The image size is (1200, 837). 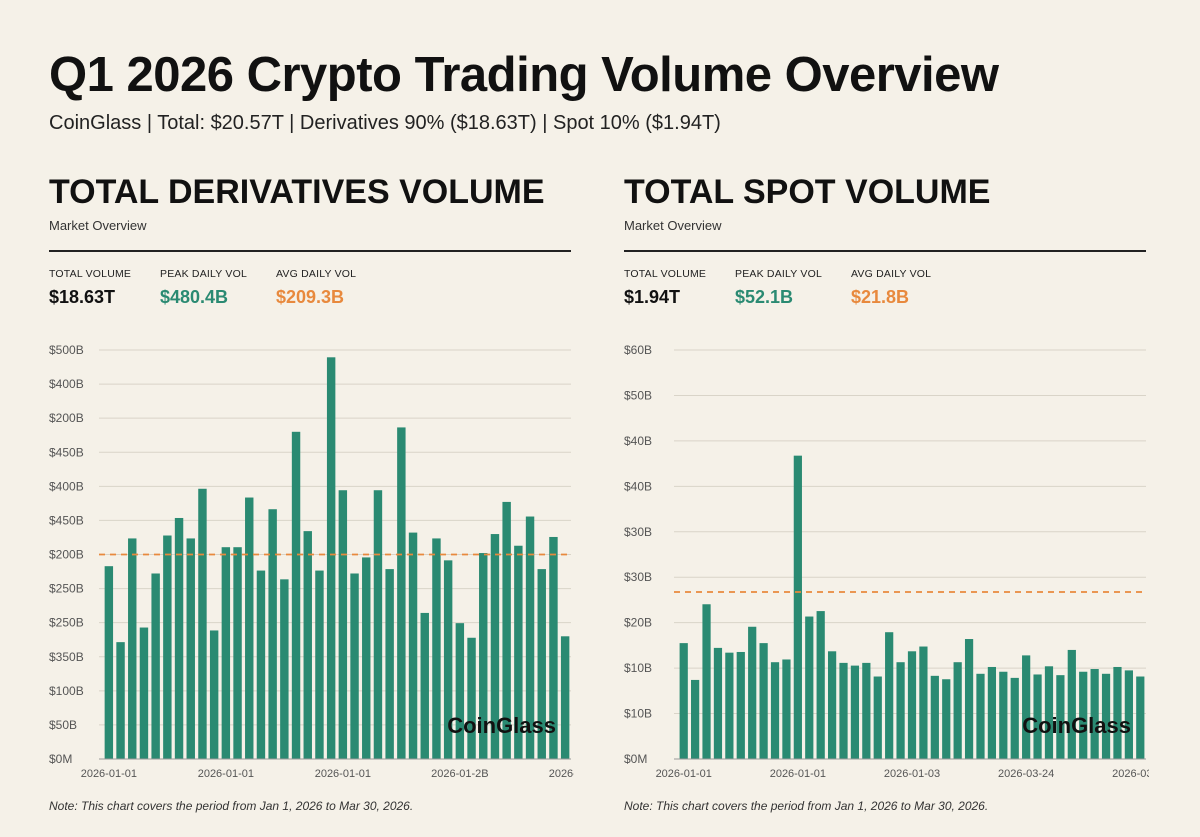 What do you see at coordinates (524, 75) in the screenshot?
I see `page-title: Q1 2026 Crypto Trading Volume Overview` at bounding box center [524, 75].